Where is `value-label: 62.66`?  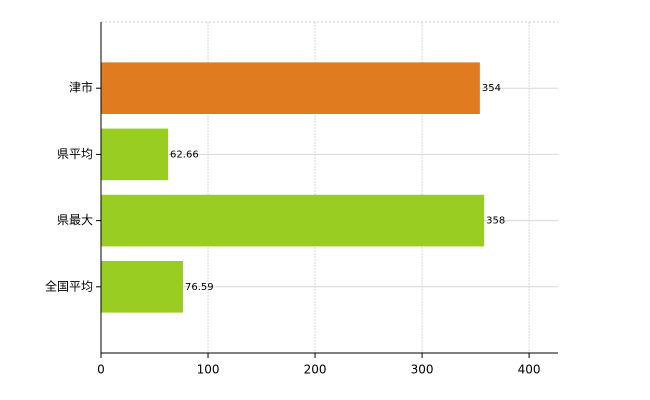
value-label: 62.66 is located at coordinates (184, 154).